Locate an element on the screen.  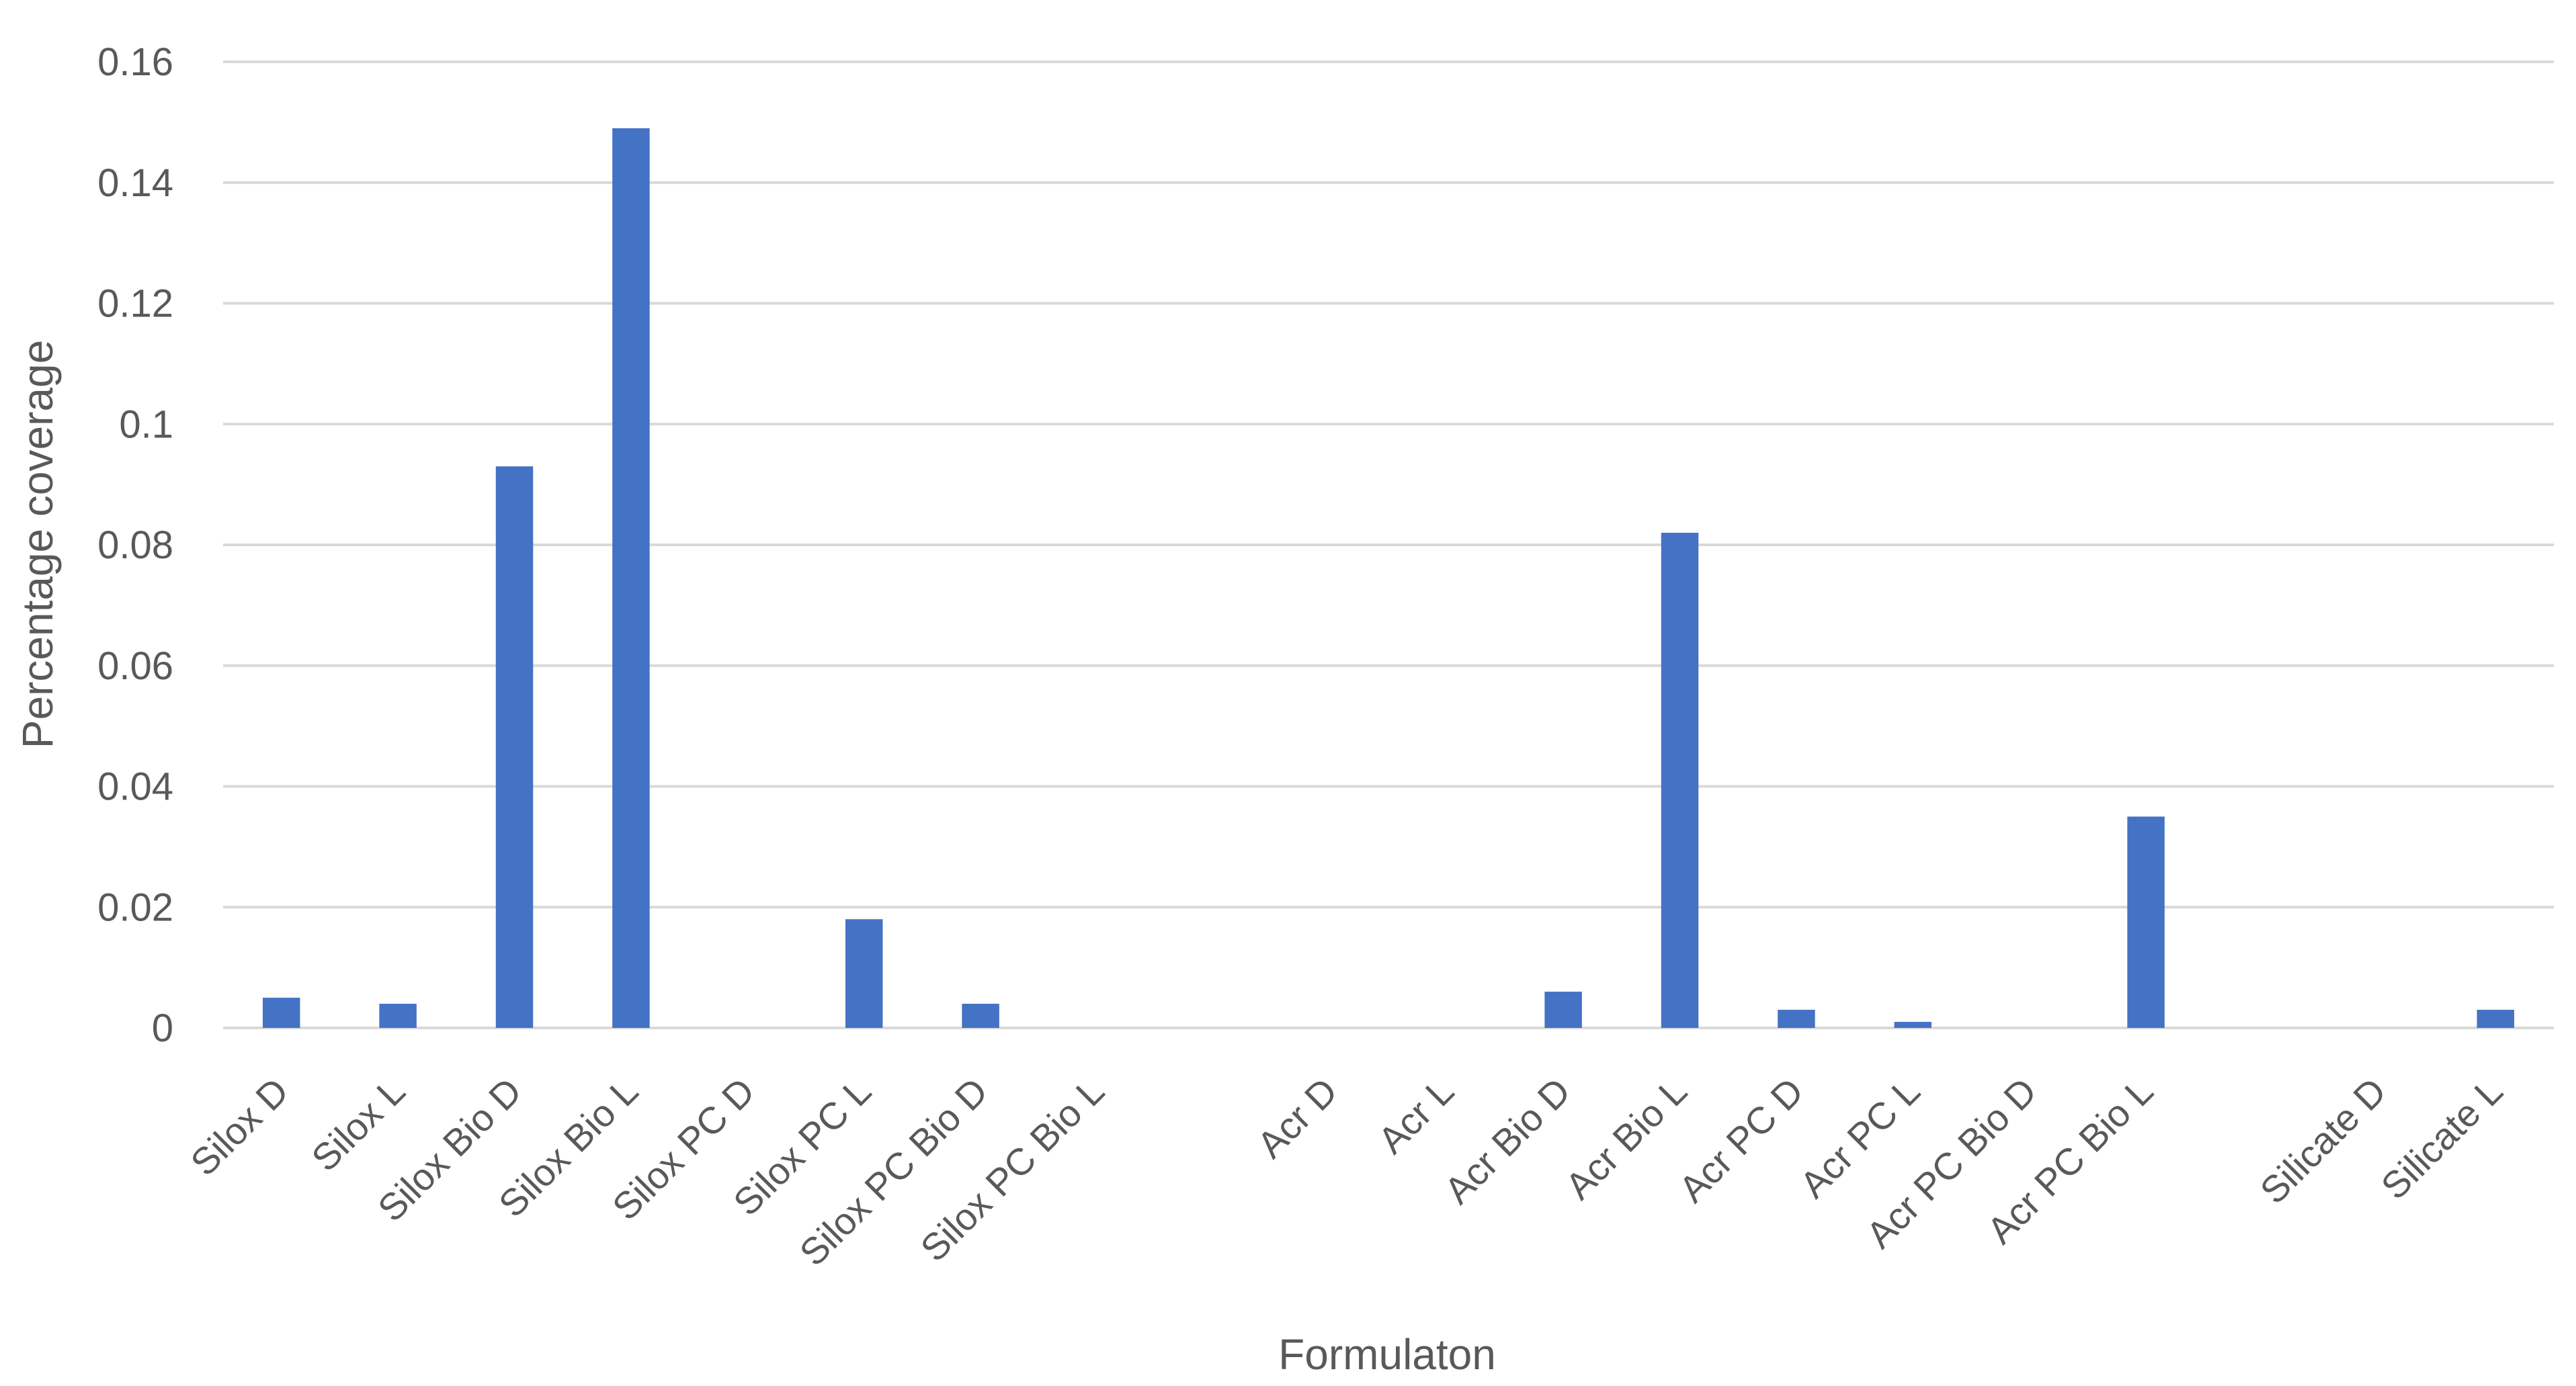
y-axis-title: Percentage coverage is located at coordinates (37, 544).